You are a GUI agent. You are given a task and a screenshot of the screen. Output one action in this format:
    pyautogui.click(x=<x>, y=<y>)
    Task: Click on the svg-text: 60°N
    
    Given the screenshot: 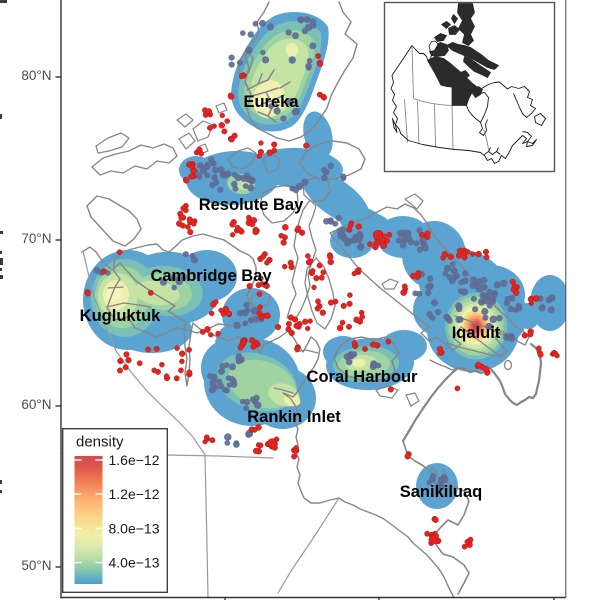 What is the action you would take?
    pyautogui.click(x=36, y=404)
    